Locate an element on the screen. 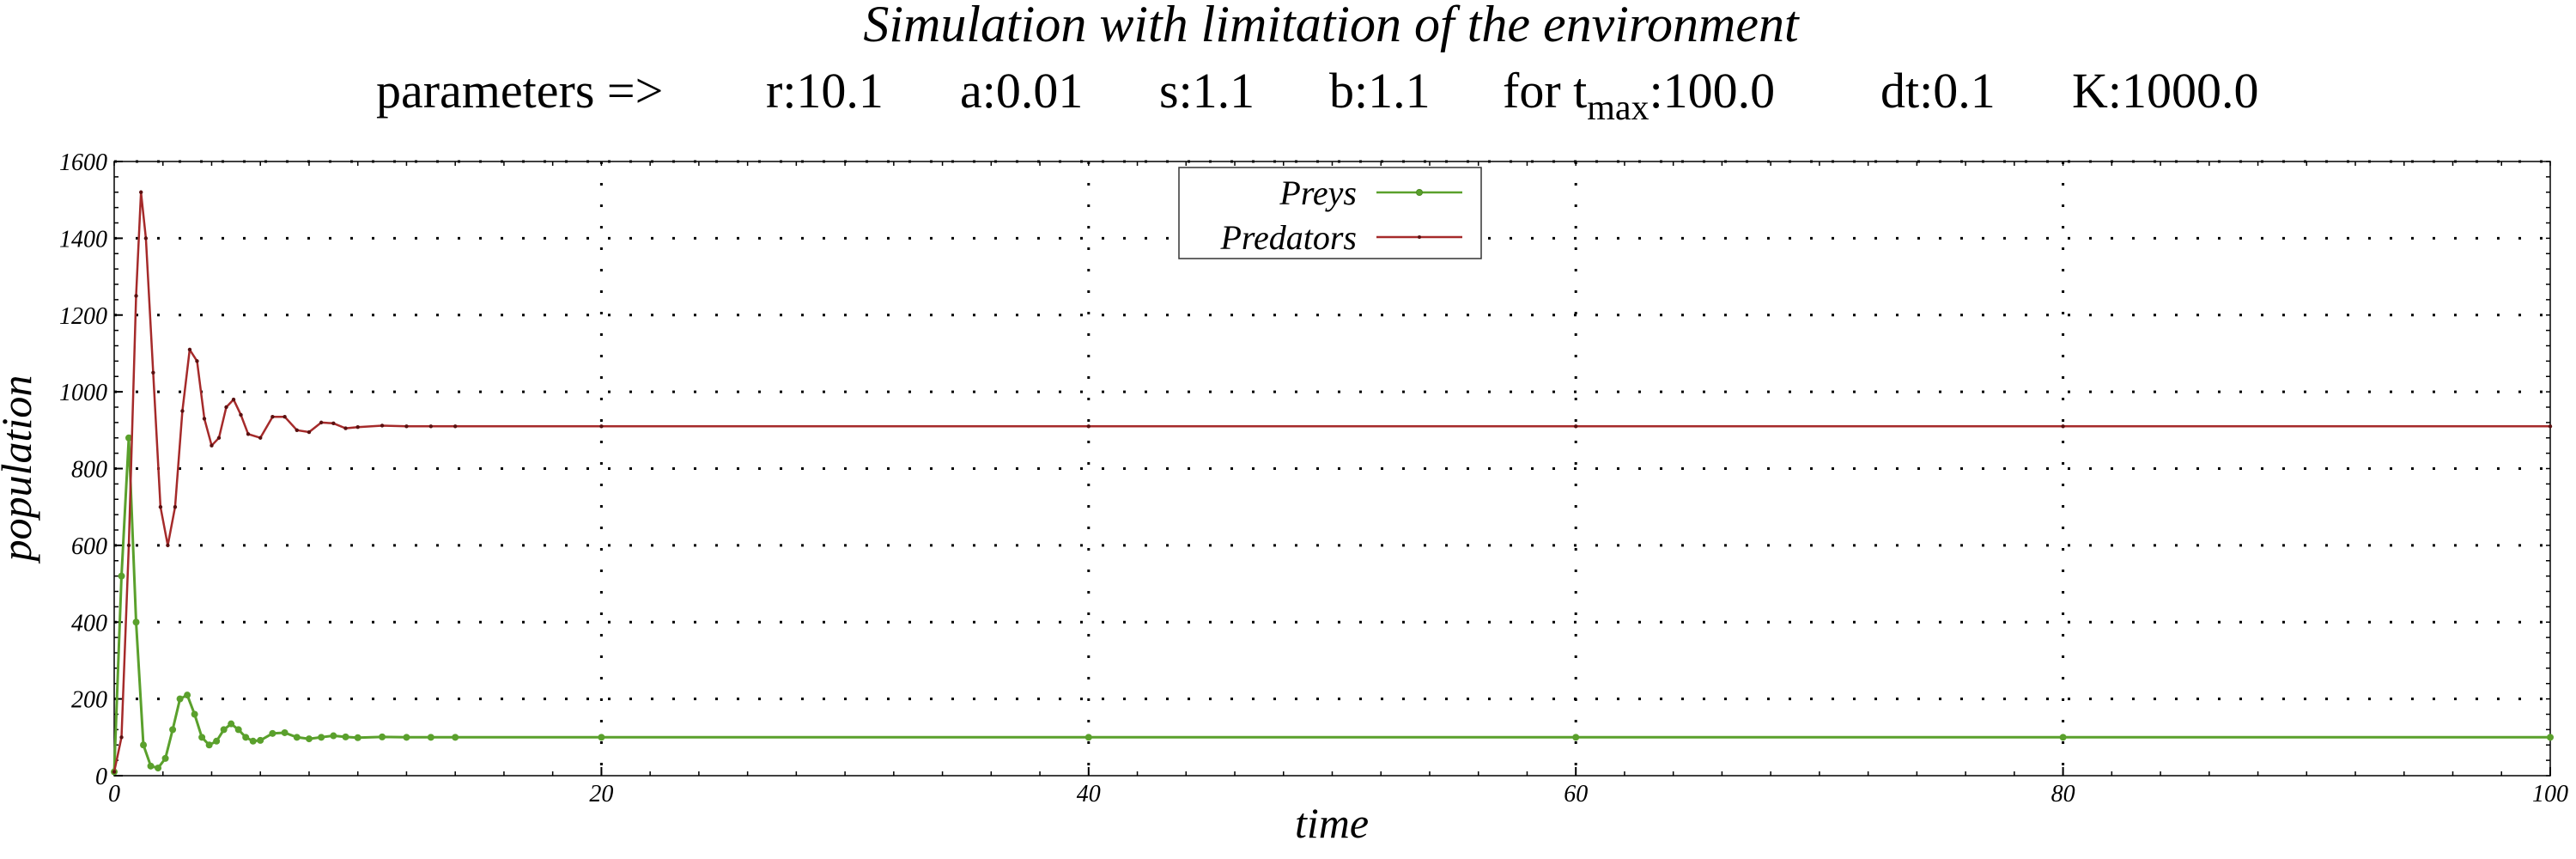 The height and width of the screenshot is (859, 2576). parameter-b: b:1.1 is located at coordinates (1380, 91).